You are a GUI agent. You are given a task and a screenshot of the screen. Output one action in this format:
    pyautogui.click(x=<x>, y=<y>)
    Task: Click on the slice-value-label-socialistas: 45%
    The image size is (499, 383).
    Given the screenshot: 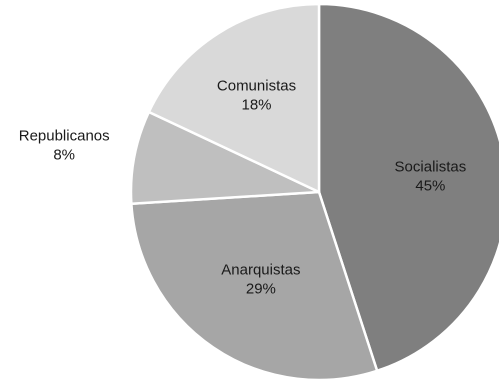 What is the action you would take?
    pyautogui.click(x=430, y=185)
    